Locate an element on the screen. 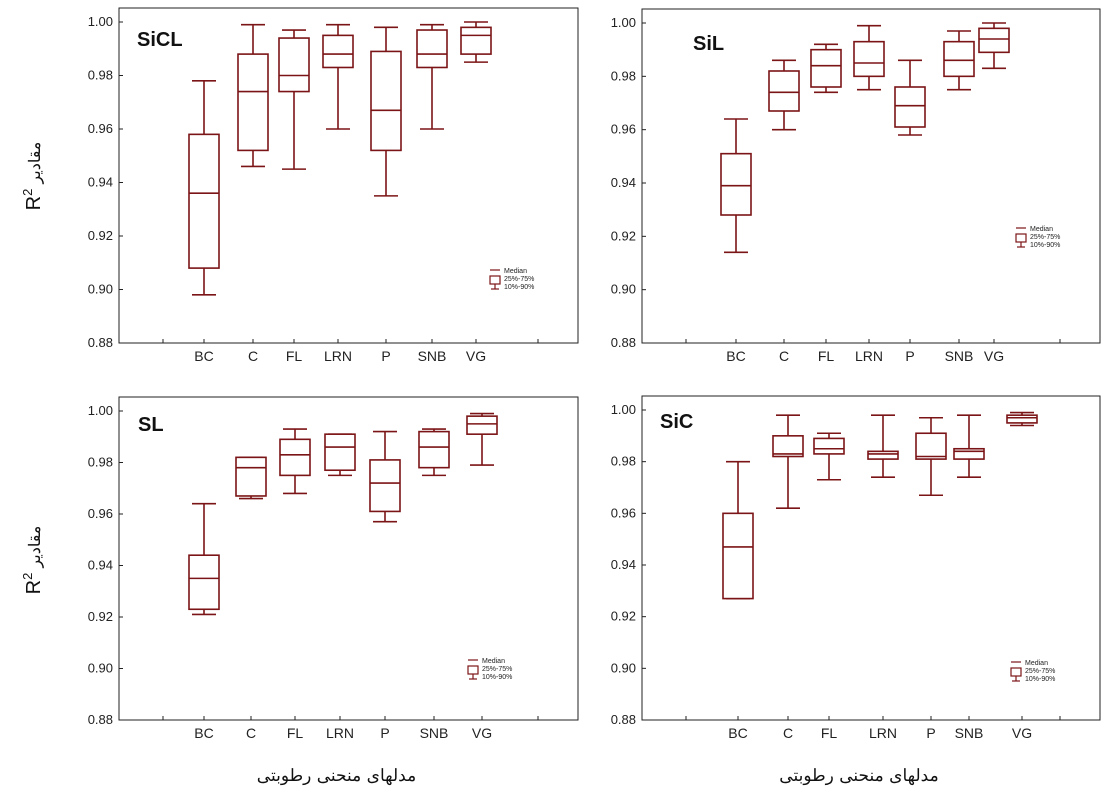 The image size is (1110, 796). y-axis-label-text: R2 مقادیر is located at coordinates (32, 176).